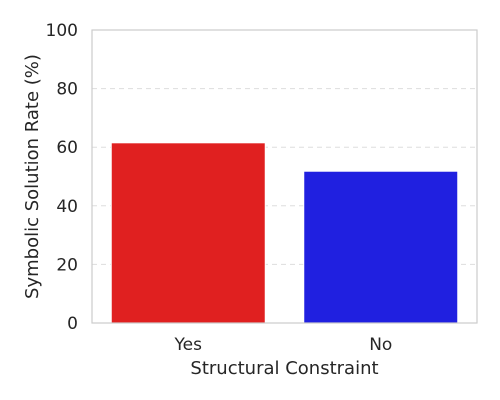 This screenshot has width=500, height=400. What do you see at coordinates (67, 265) in the screenshot?
I see `y-tick-label: 20` at bounding box center [67, 265].